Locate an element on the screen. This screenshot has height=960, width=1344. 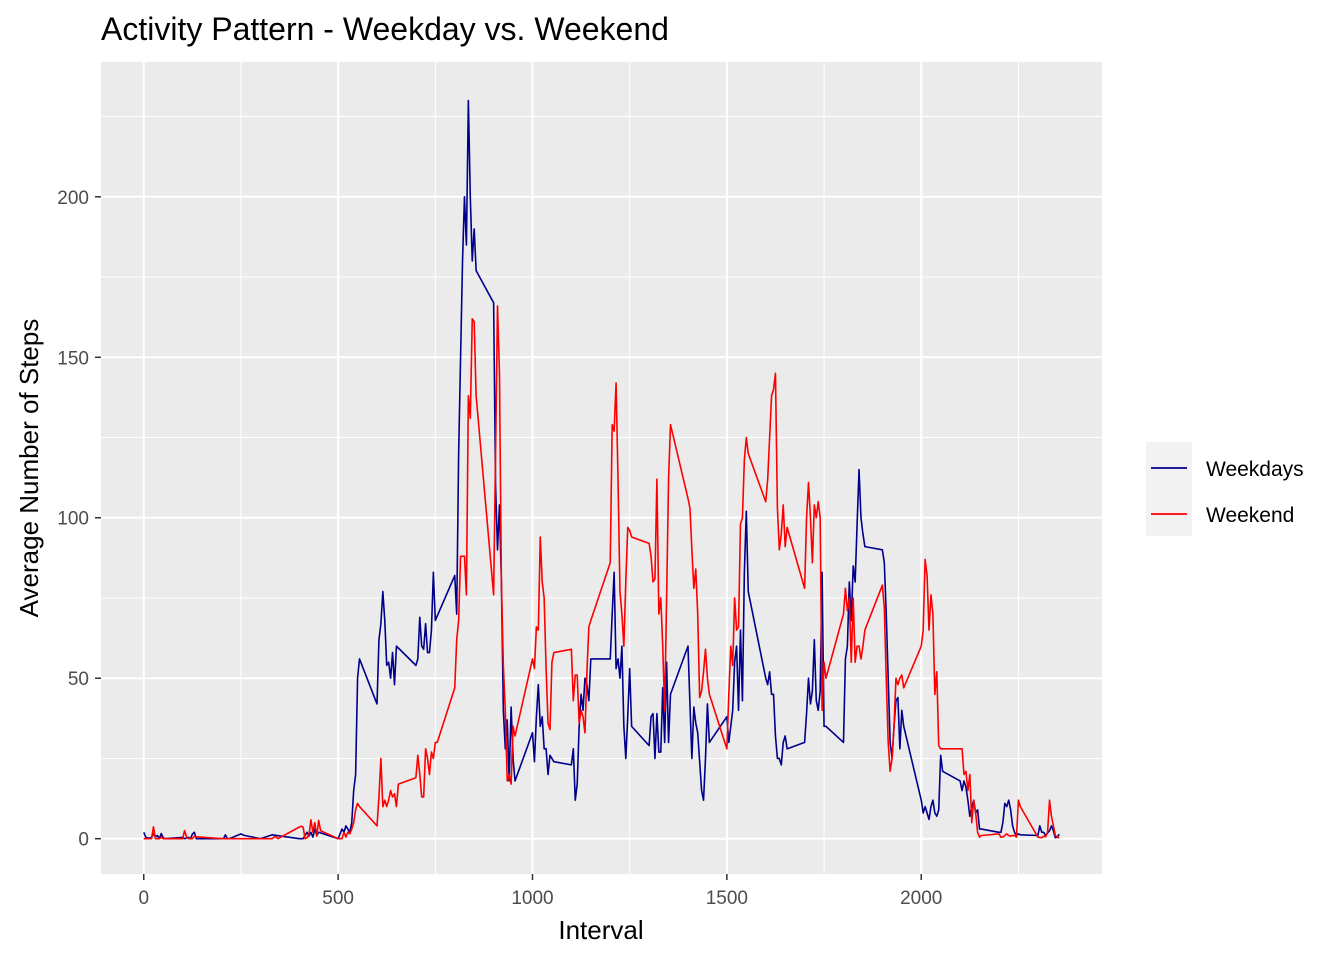
x-tick-label: 1500 is located at coordinates (727, 898).